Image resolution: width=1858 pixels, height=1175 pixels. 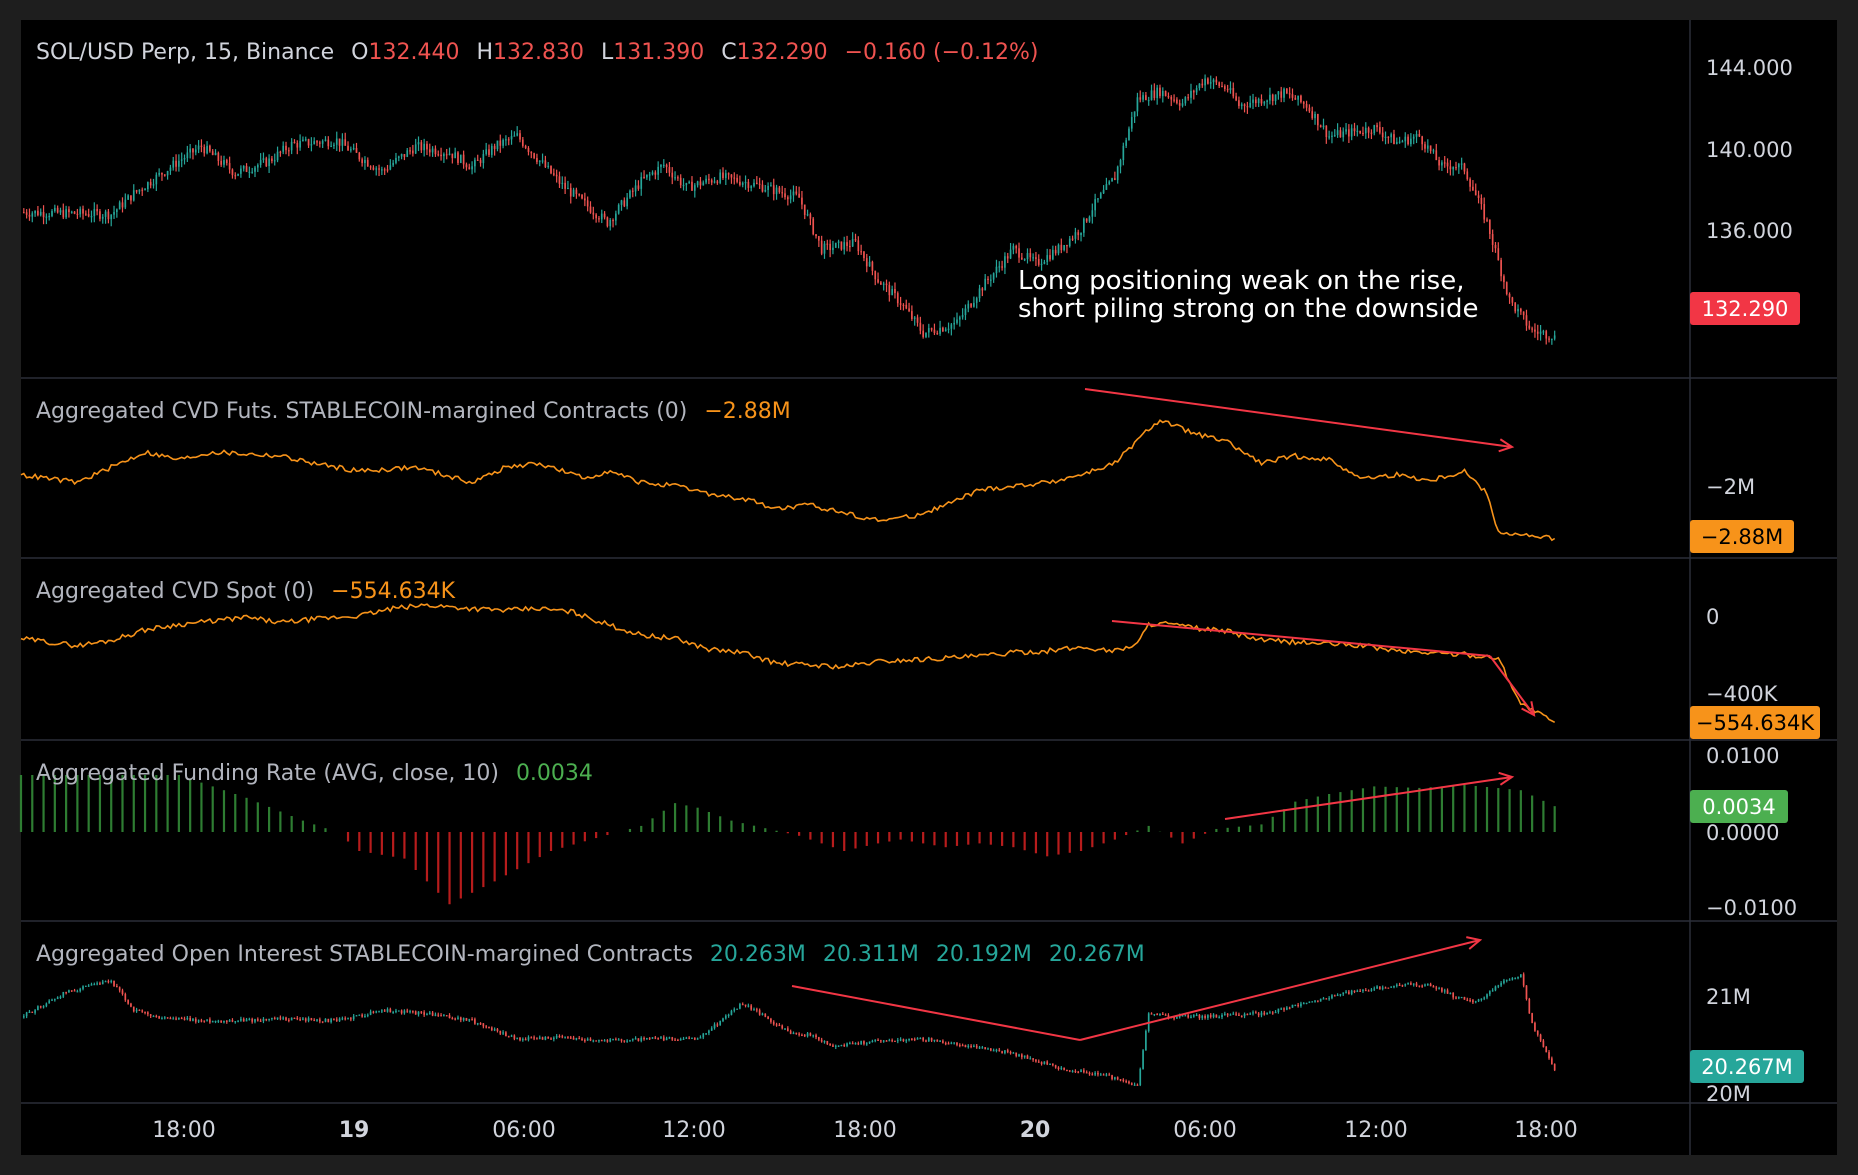 I want to click on time-axis: 18:00 19 06:00 12:00 18:00 20 06:00 12:00 18:00, so click(x=864, y=1130).